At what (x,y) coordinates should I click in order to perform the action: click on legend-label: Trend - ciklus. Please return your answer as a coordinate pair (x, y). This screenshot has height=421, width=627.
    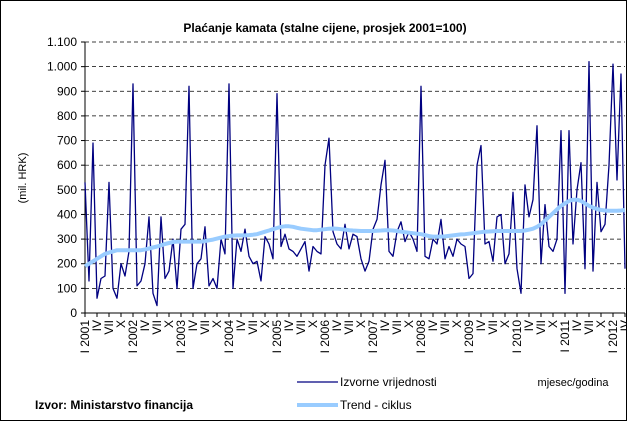
    Looking at the image, I should click on (376, 405).